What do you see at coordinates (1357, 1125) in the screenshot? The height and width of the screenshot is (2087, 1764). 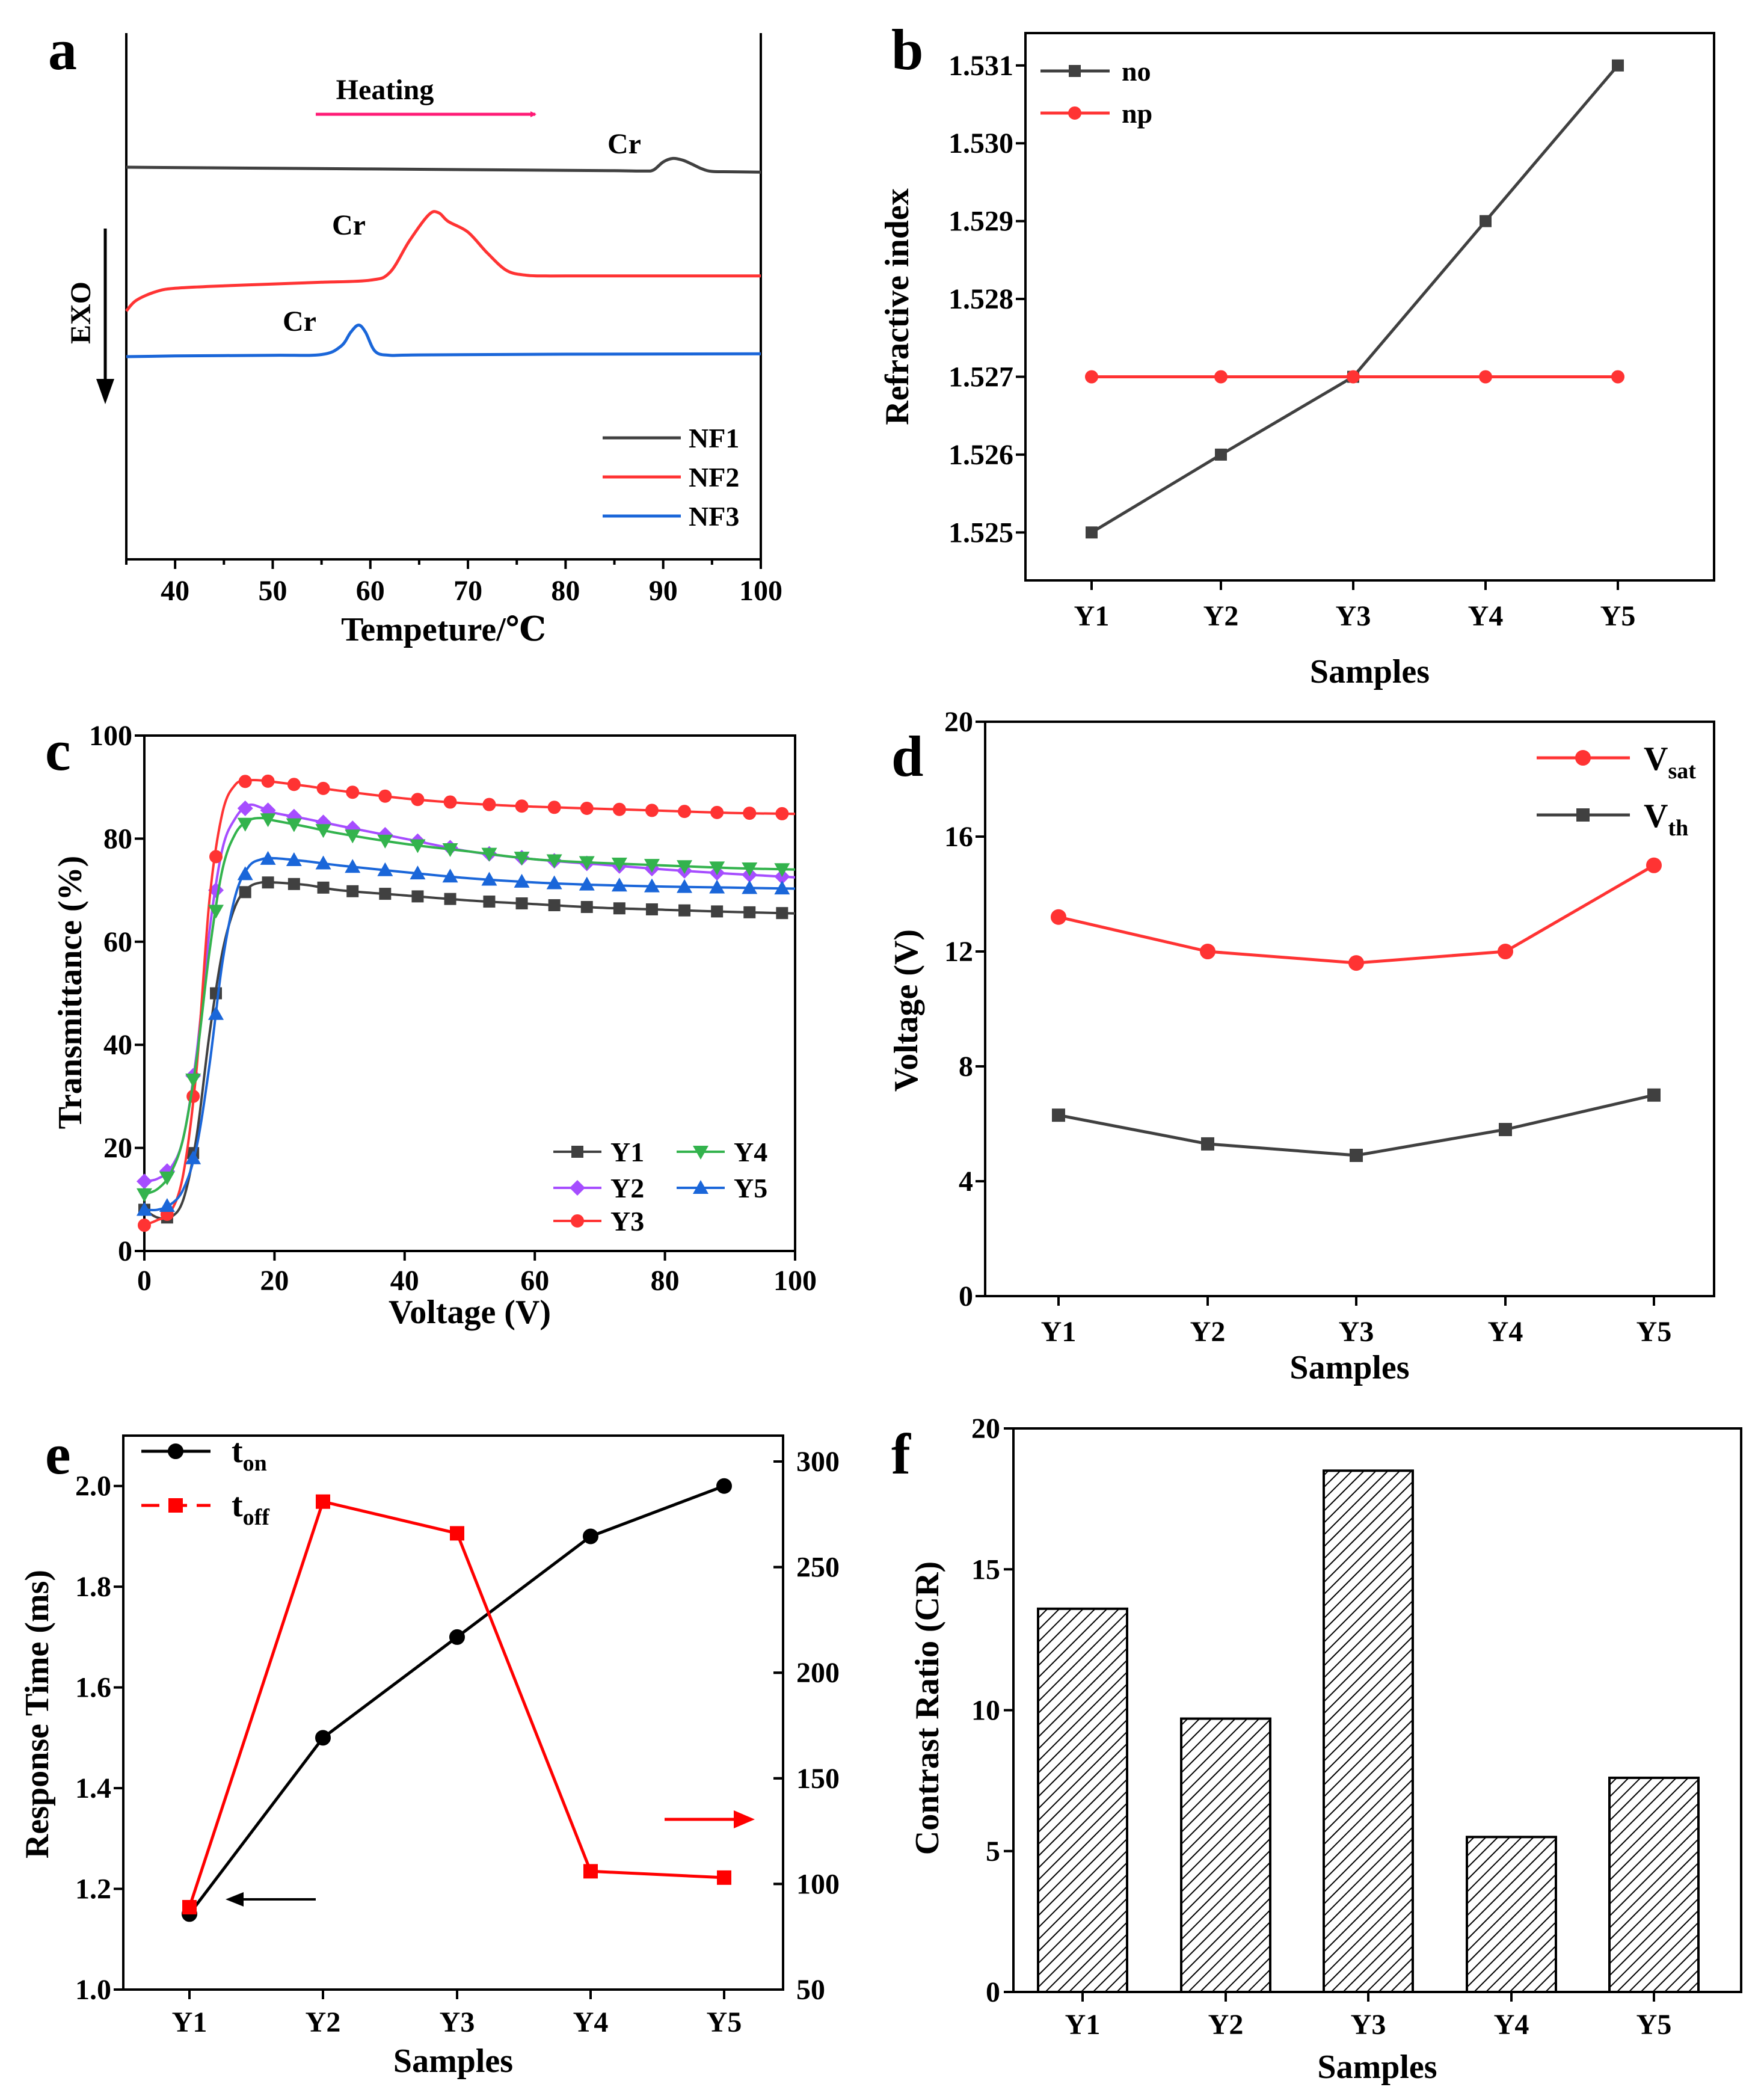 I see `series-line-th` at bounding box center [1357, 1125].